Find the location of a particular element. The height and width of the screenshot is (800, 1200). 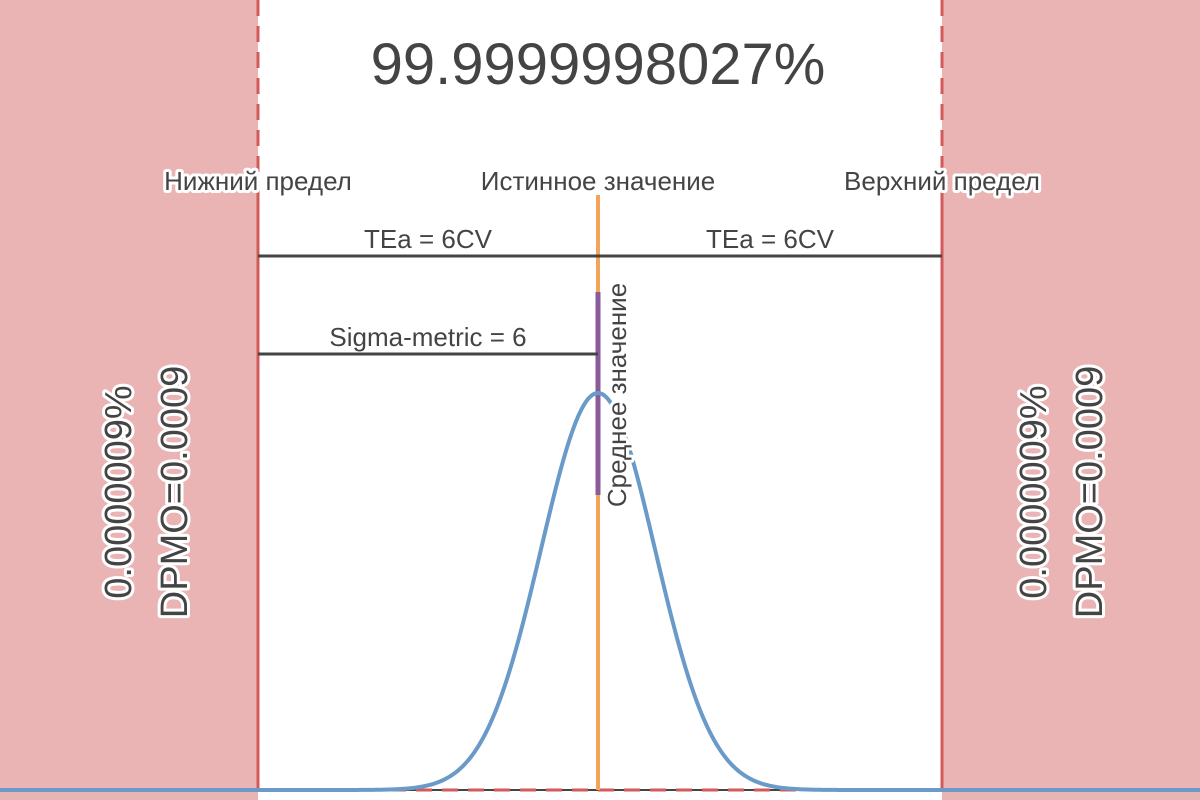

tea-left-label: TEa = 6CV is located at coordinates (428, 239).